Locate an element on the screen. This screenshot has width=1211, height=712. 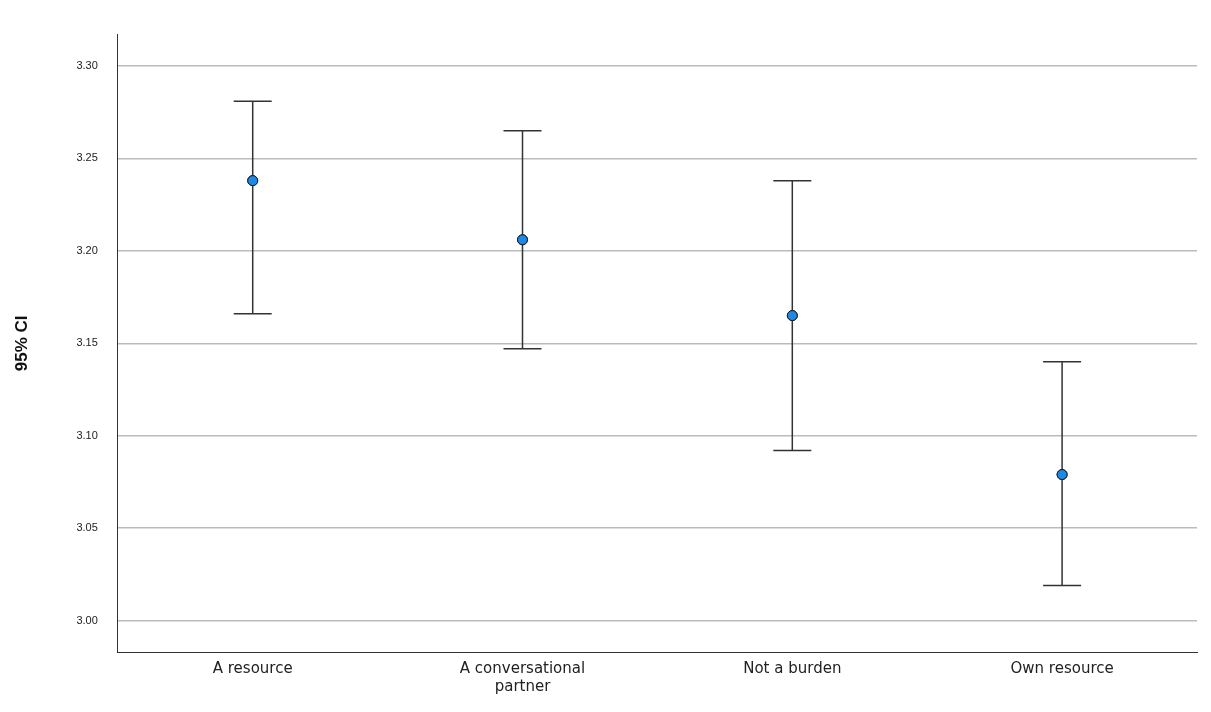
y-tick-label: 3.15 is located at coordinates (87, 342).